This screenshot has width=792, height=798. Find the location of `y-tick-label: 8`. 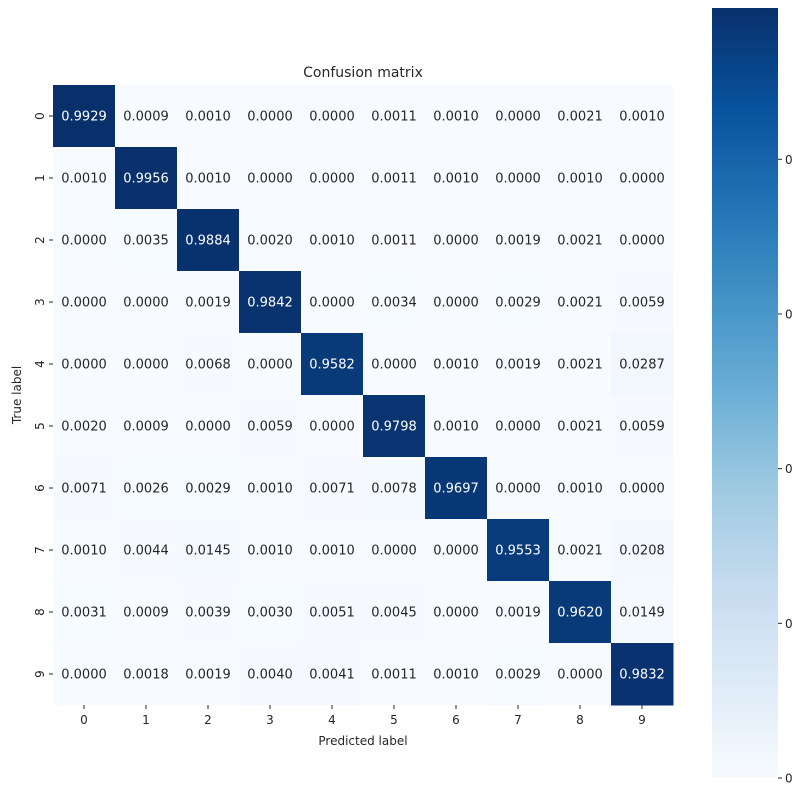

y-tick-label: 8 is located at coordinates (40, 612).